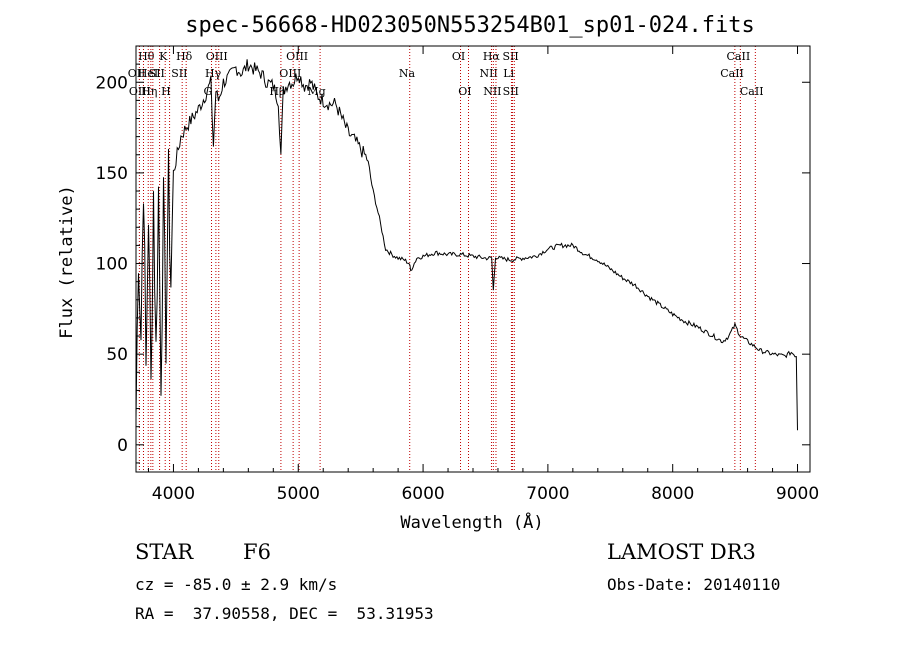 The height and width of the screenshot is (649, 900). What do you see at coordinates (67, 262) in the screenshot?
I see `y-axis-label: Flux (relative)` at bounding box center [67, 262].